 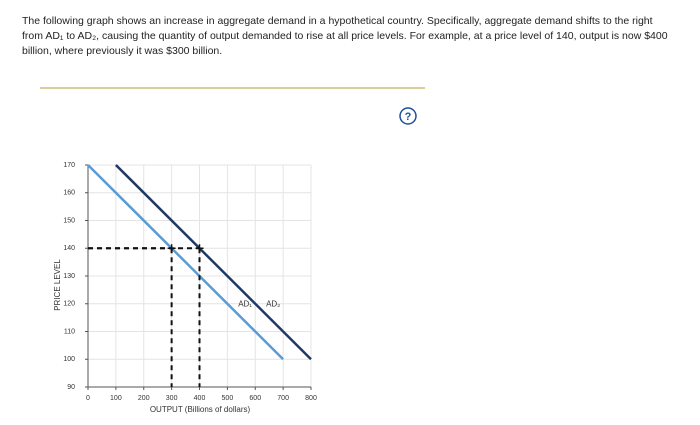 I want to click on y-tick-label: 140, so click(x=69, y=248).